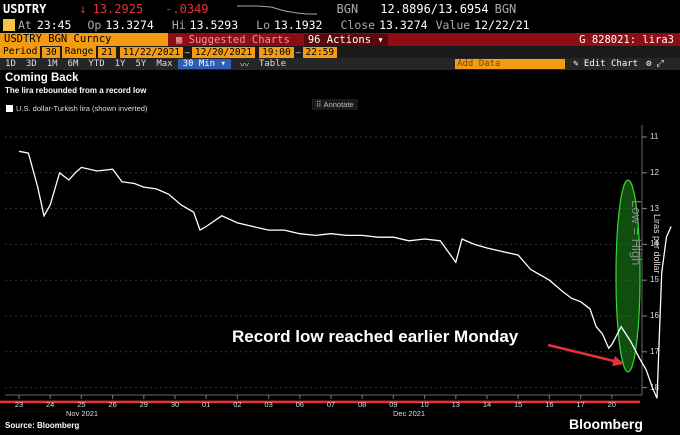 This screenshot has height=435, width=680. What do you see at coordinates (578, 64) in the screenshot?
I see `pencil-icon: ✎` at bounding box center [578, 64].